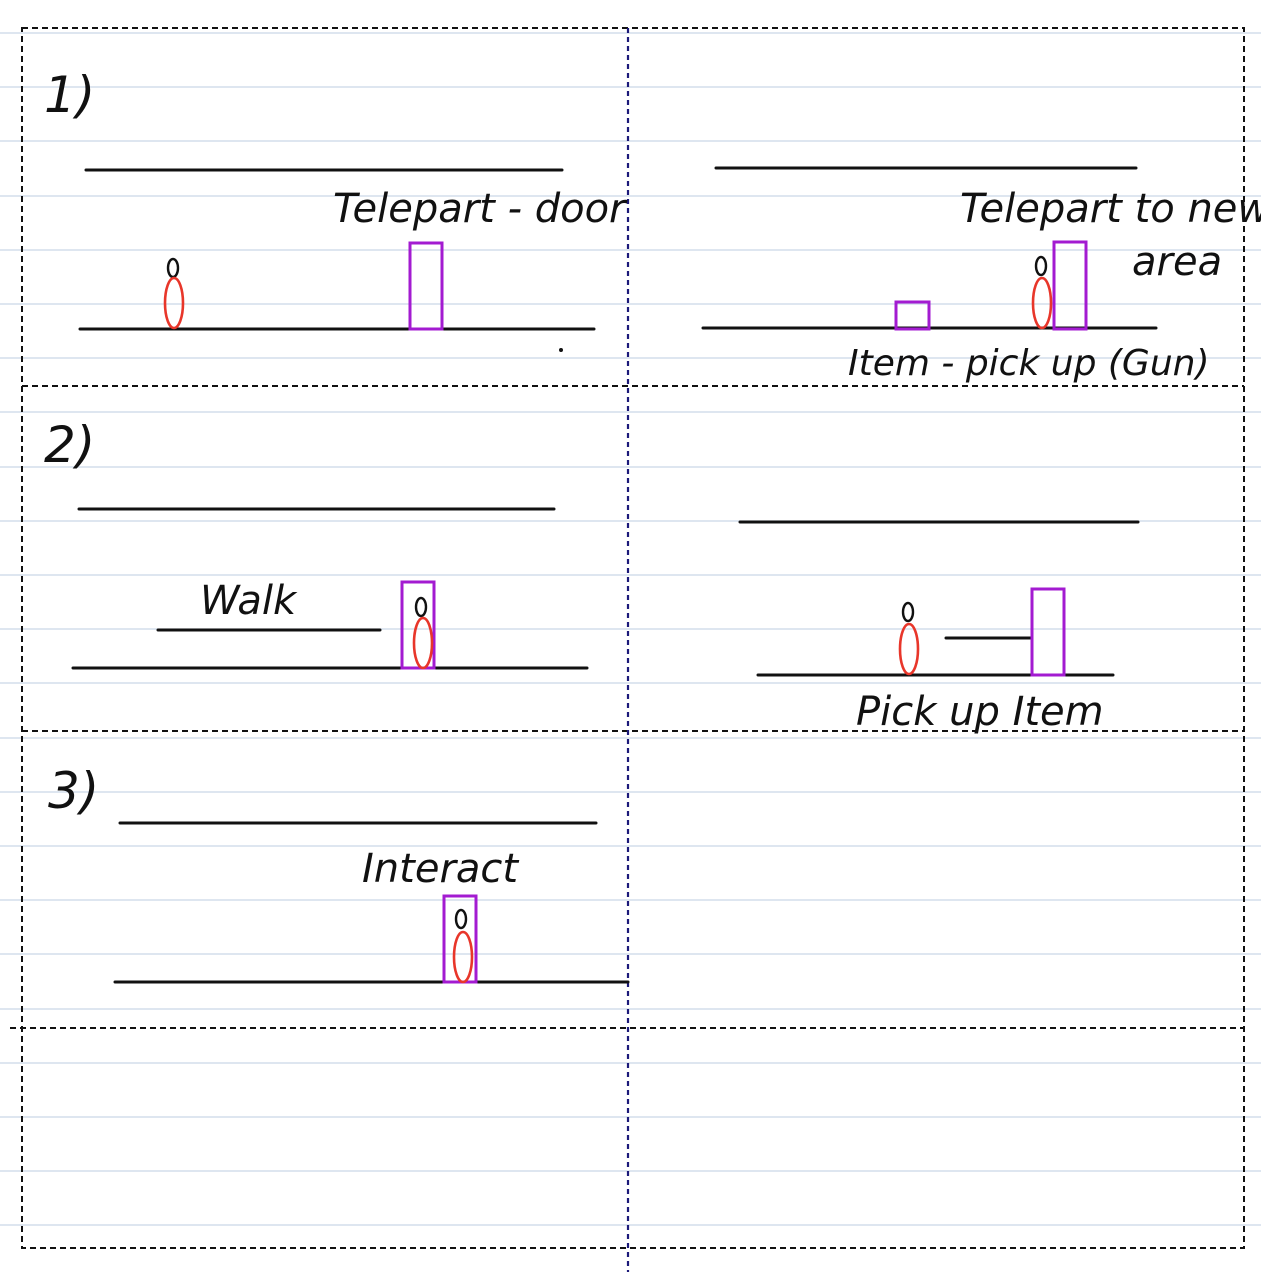  Describe the element at coordinates (480, 209) in the screenshot. I see `teleport-door-label: Telepart - door` at that location.